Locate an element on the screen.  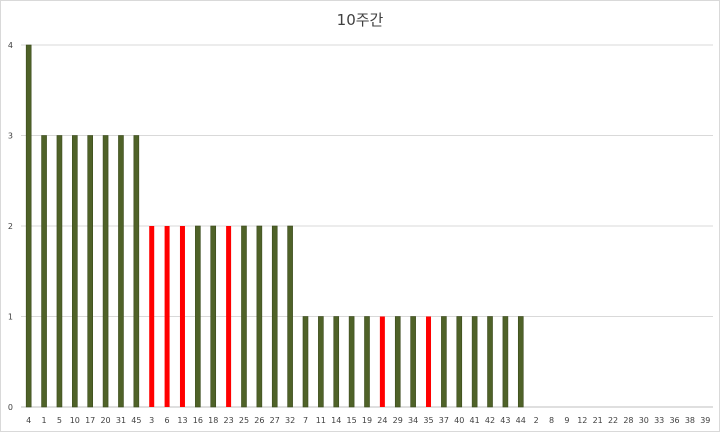
x-tick-label: 2 is located at coordinates (536, 420).